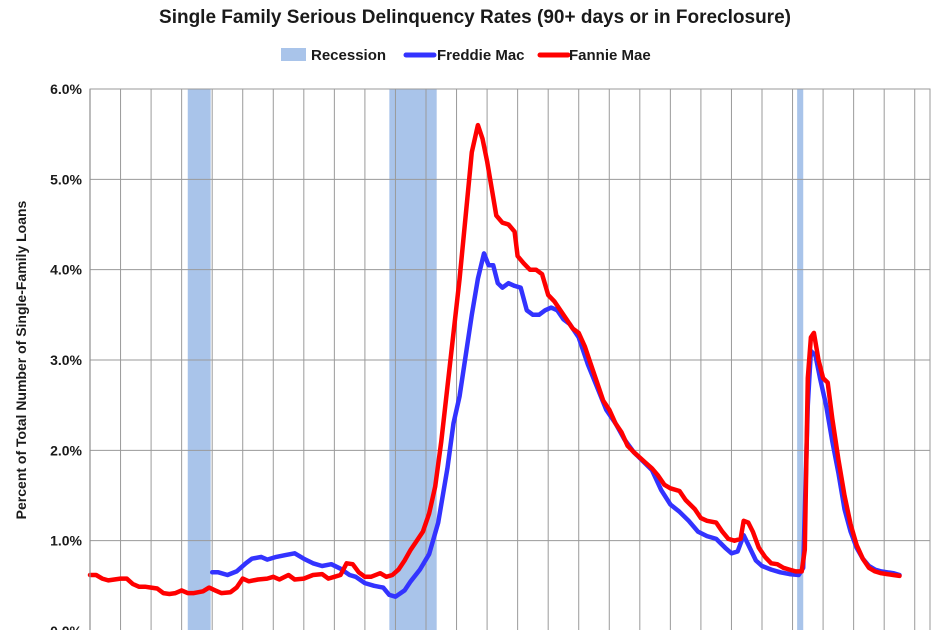 The height and width of the screenshot is (630, 944). What do you see at coordinates (66, 270) in the screenshot?
I see `y-tick-label: 4.0%` at bounding box center [66, 270].